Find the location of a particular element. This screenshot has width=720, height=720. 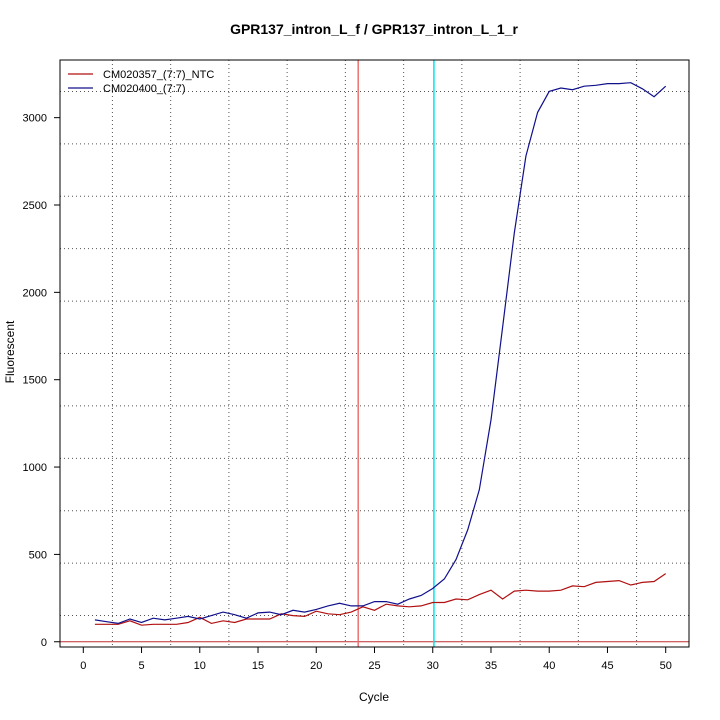

legend-label: CM020400_(7:7) is located at coordinates (144, 89).